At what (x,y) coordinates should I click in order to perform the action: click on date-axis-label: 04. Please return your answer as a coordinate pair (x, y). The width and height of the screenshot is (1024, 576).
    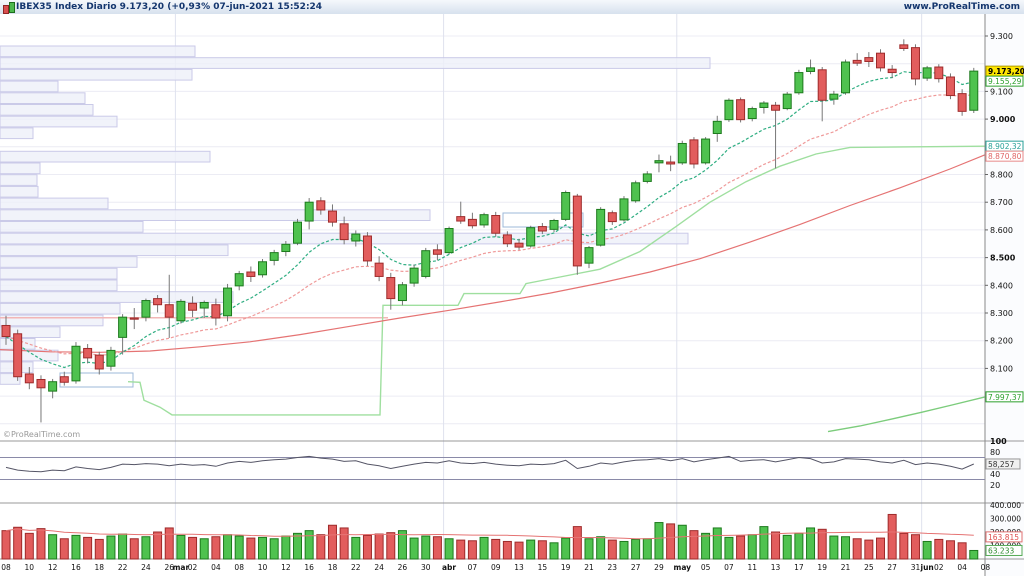
    Looking at the image, I should click on (216, 567).